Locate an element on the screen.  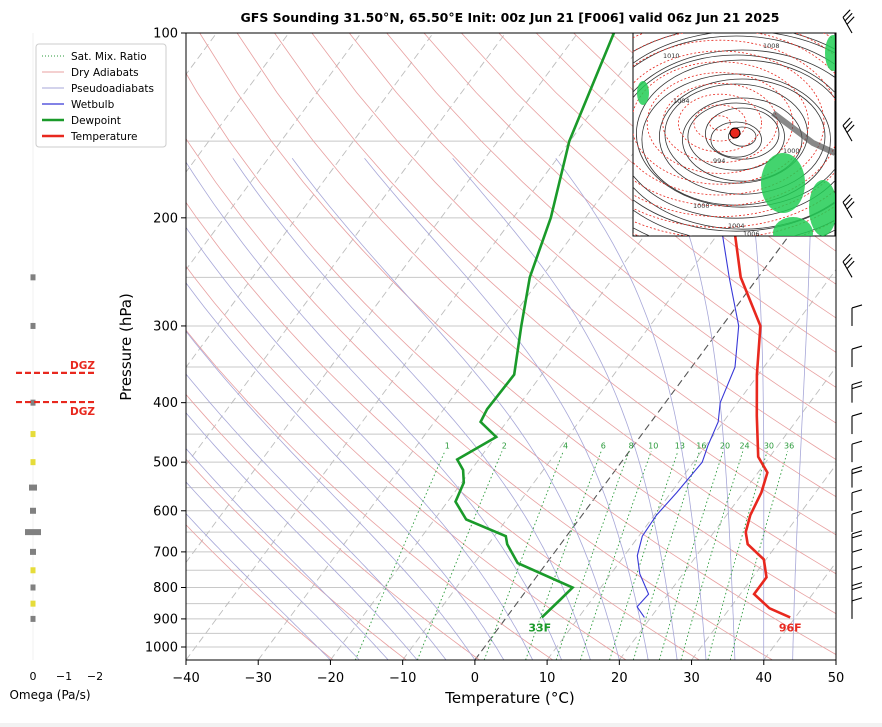
legend-label: Temperature is located at coordinates (104, 137).